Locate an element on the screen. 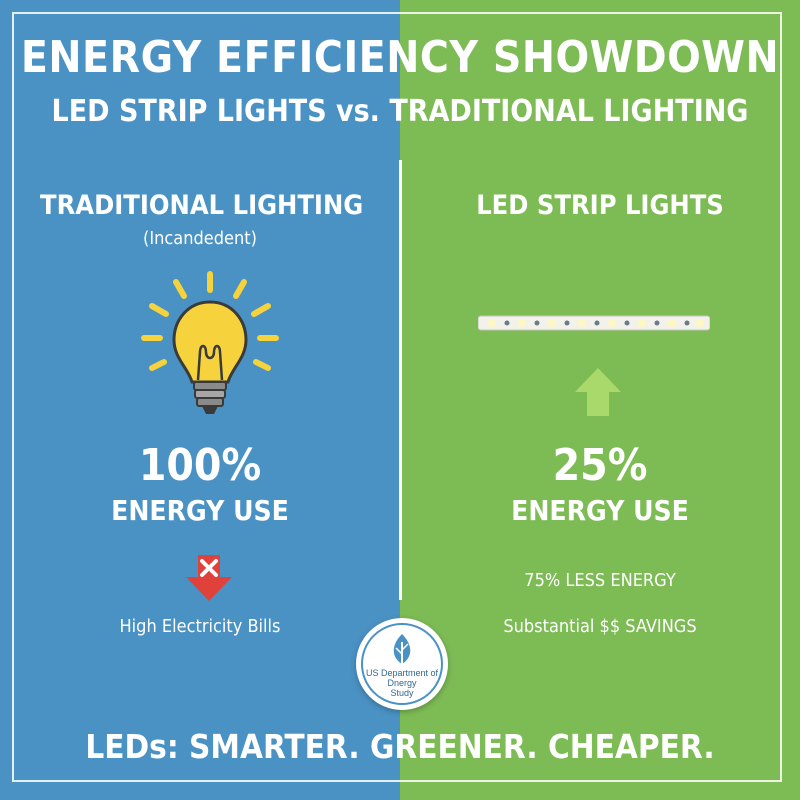  leaf-icon is located at coordinates (402, 649).